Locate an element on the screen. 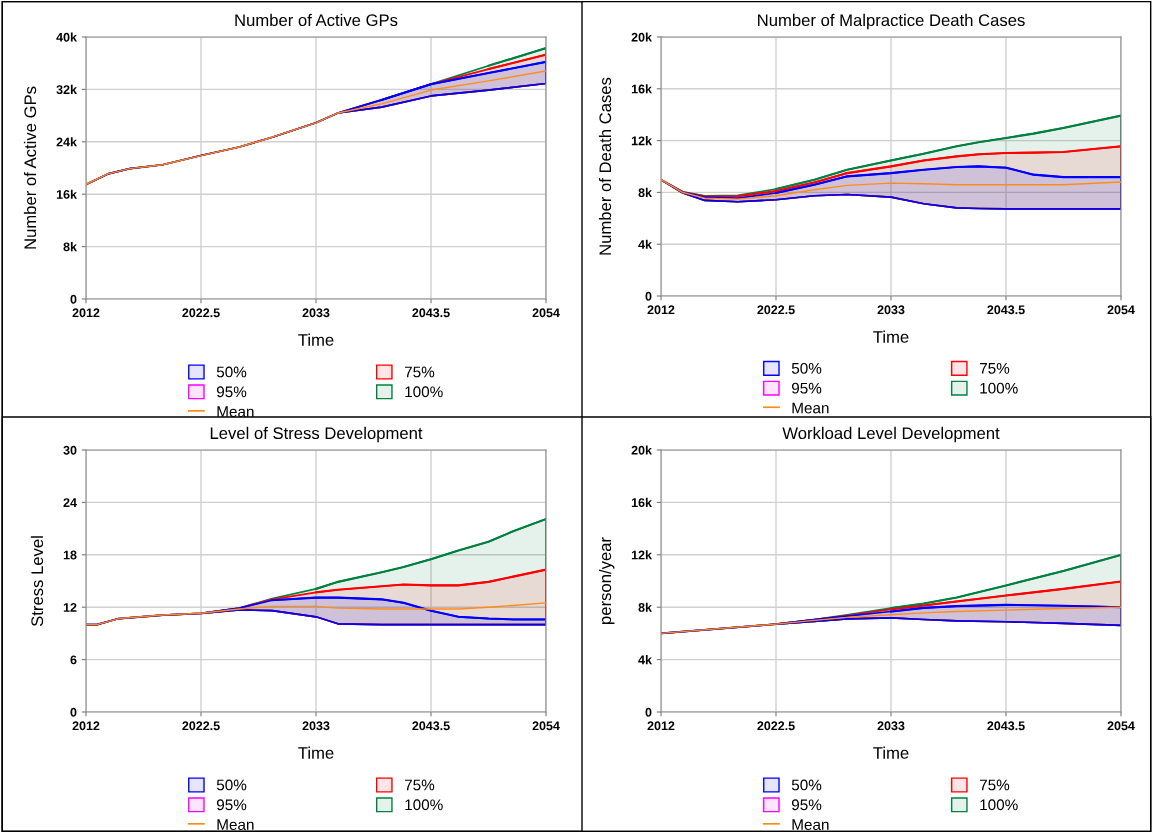 This screenshot has height=833, width=1153. y-axis-title: person/year is located at coordinates (606, 580).